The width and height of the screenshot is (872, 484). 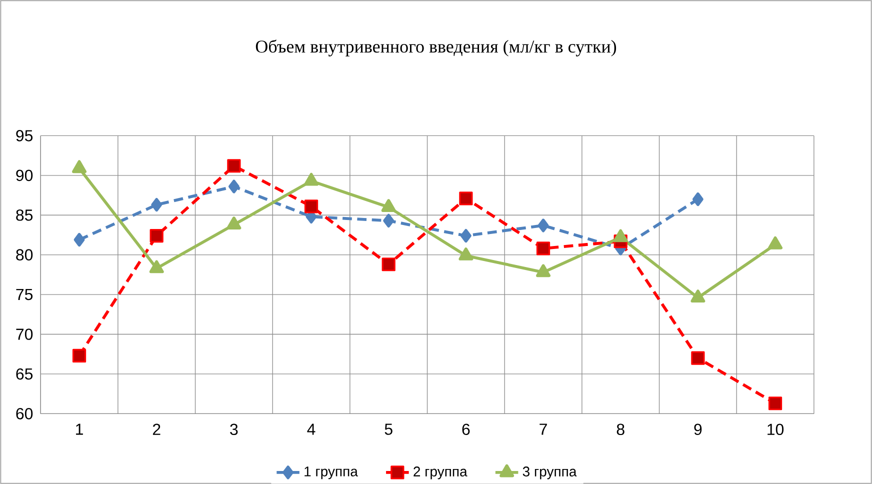 What do you see at coordinates (24, 374) in the screenshot?
I see `y-tick-label: 65` at bounding box center [24, 374].